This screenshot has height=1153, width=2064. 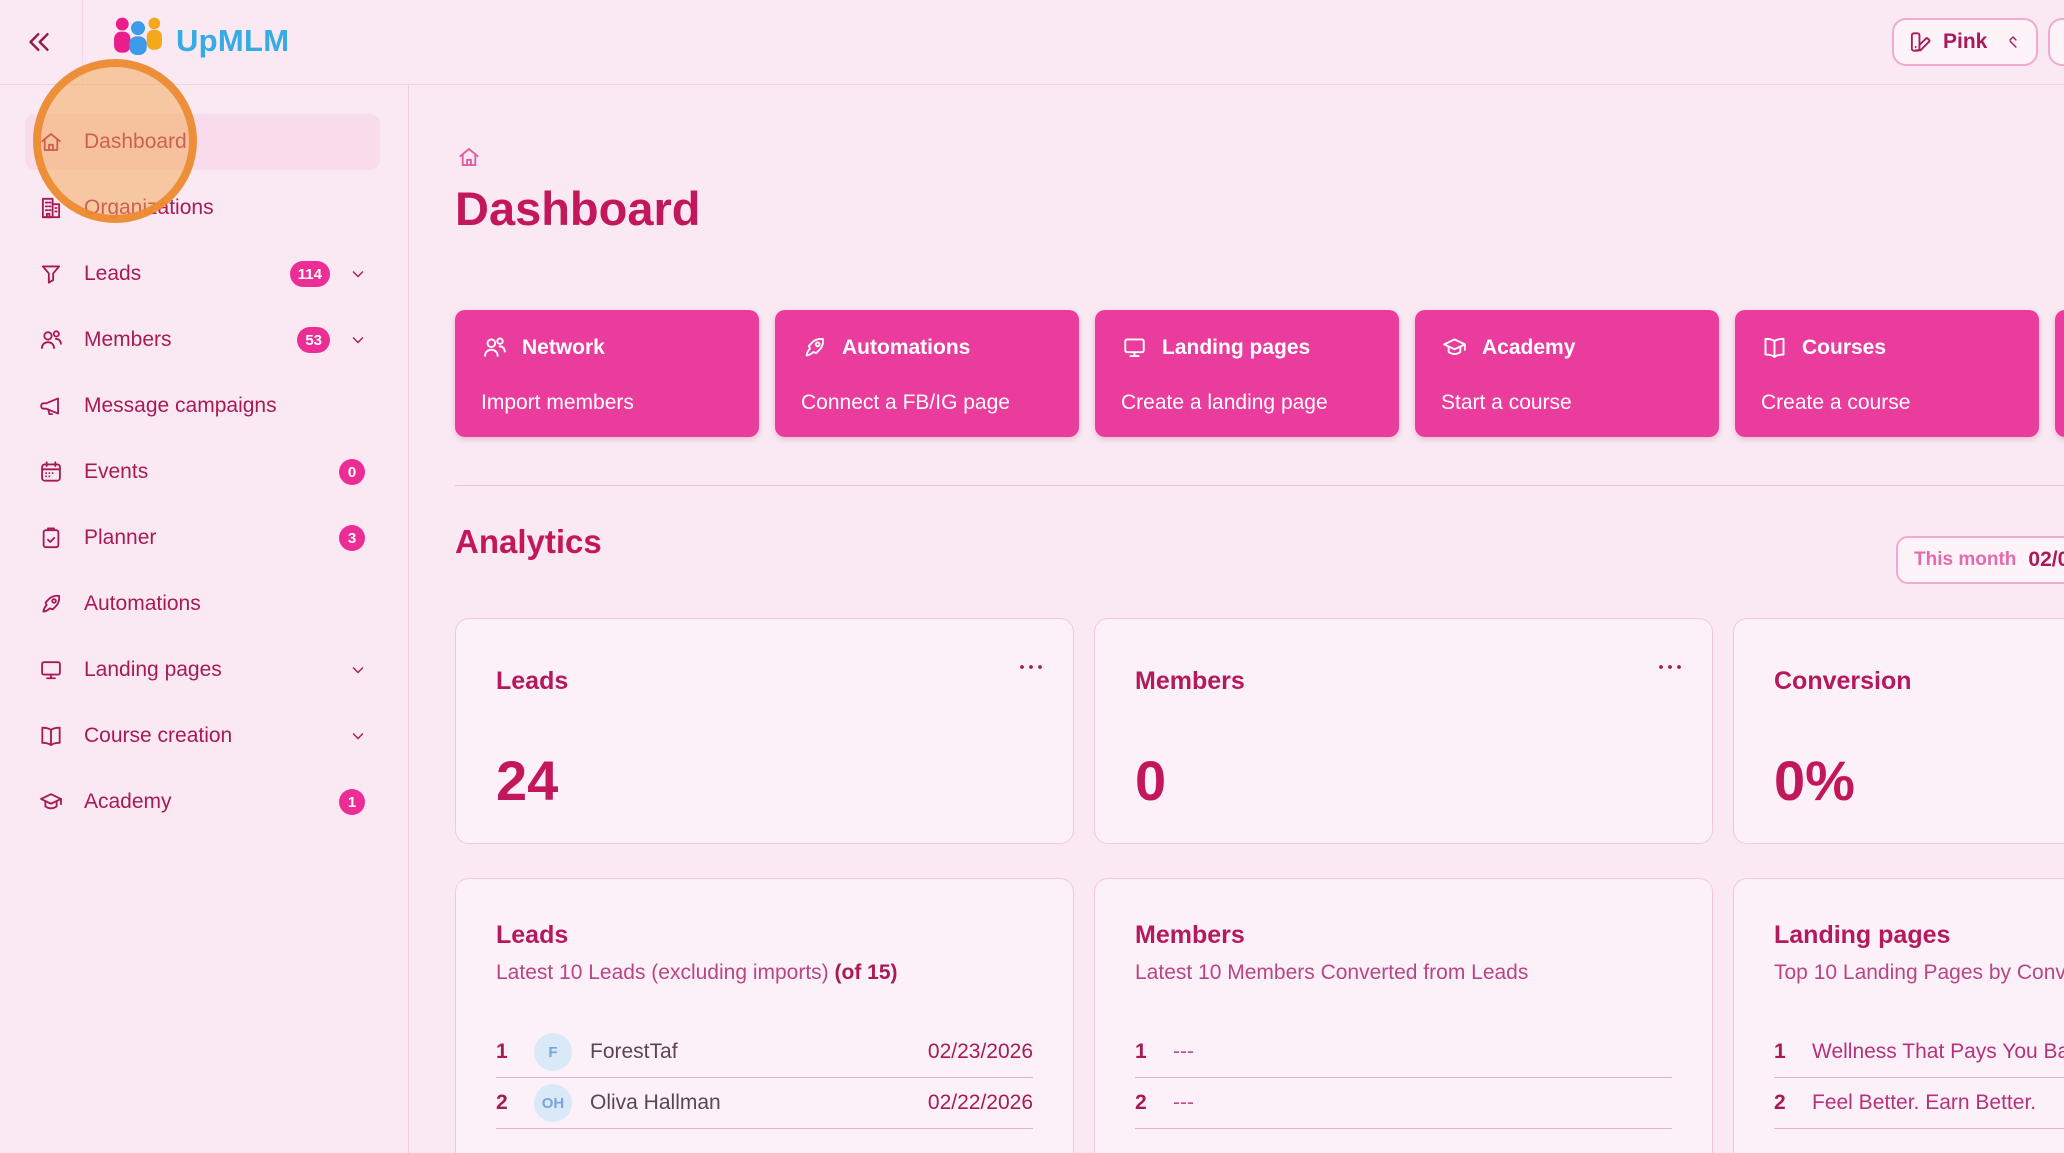 What do you see at coordinates (980, 1102) in the screenshot?
I see `row-date: 02/22/2026` at bounding box center [980, 1102].